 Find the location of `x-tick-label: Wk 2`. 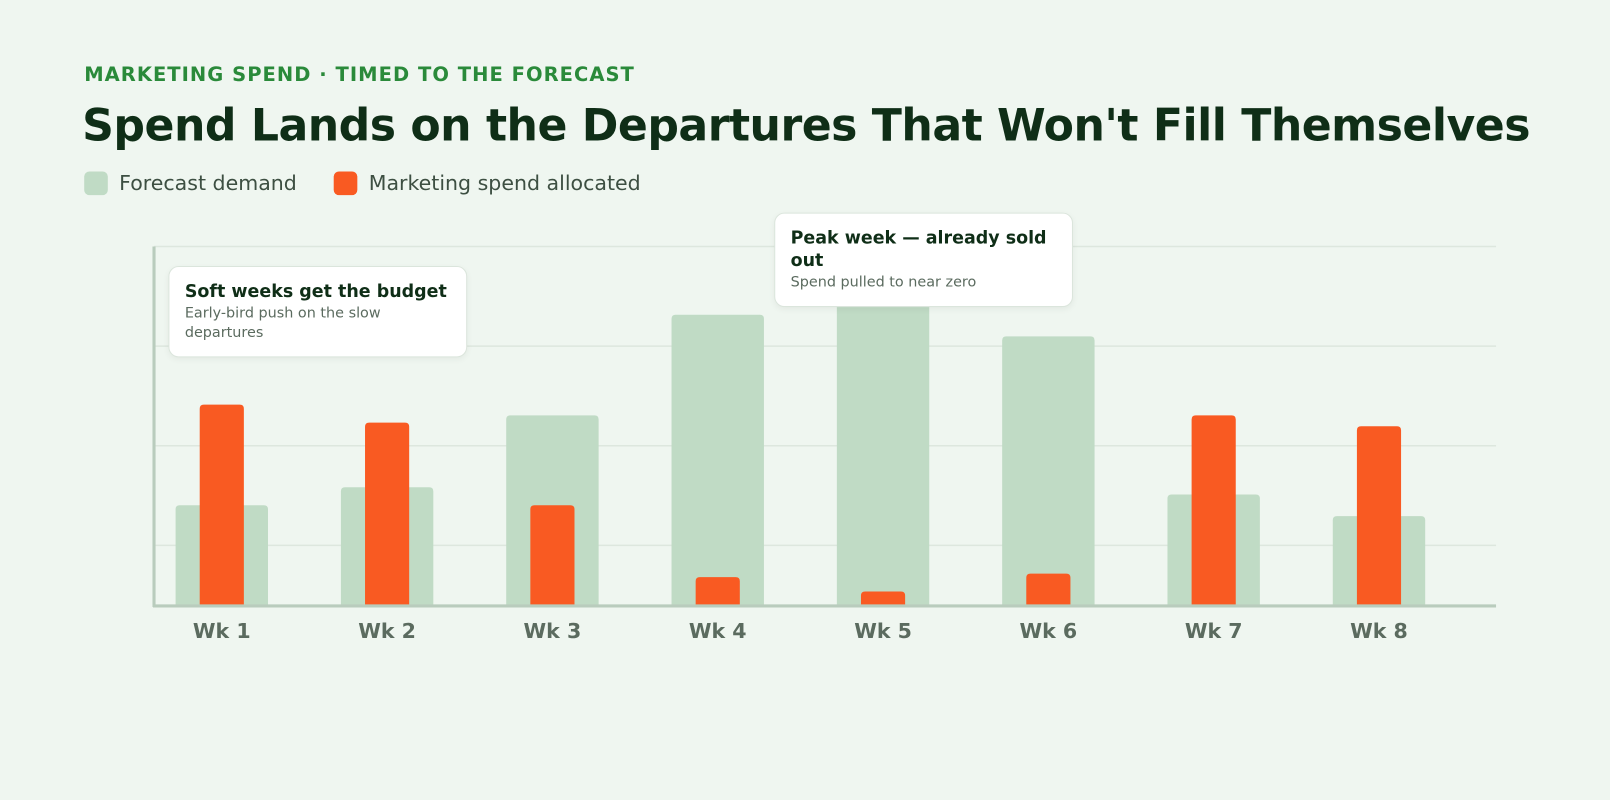

x-tick-label: Wk 2 is located at coordinates (387, 631).